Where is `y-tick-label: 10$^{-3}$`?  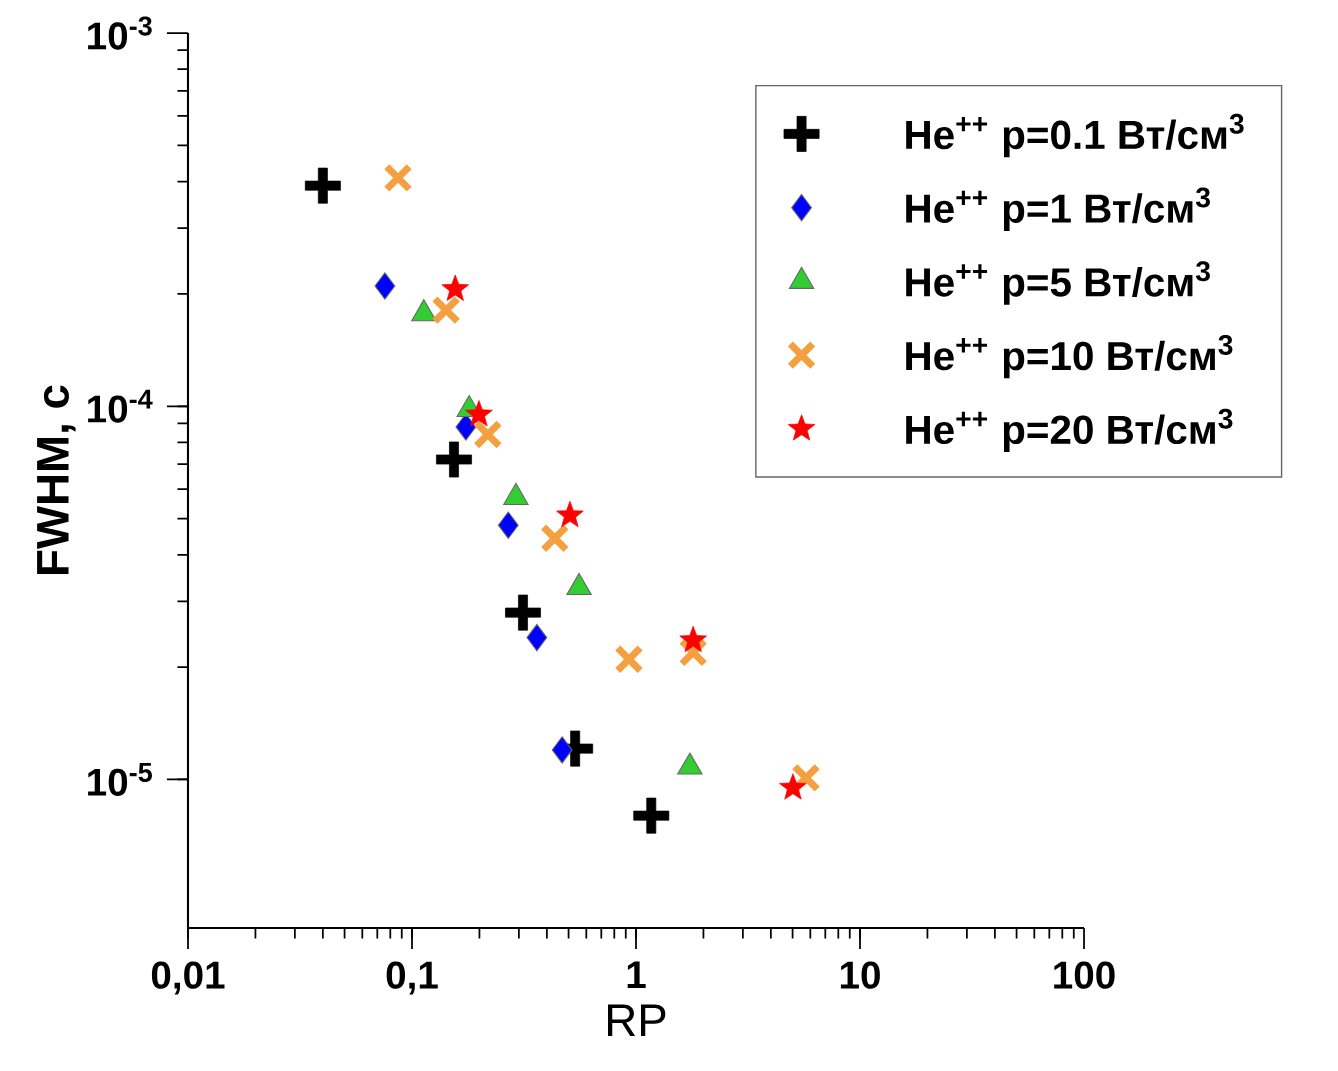
y-tick-label: 10$^{-3}$ is located at coordinates (120, 33).